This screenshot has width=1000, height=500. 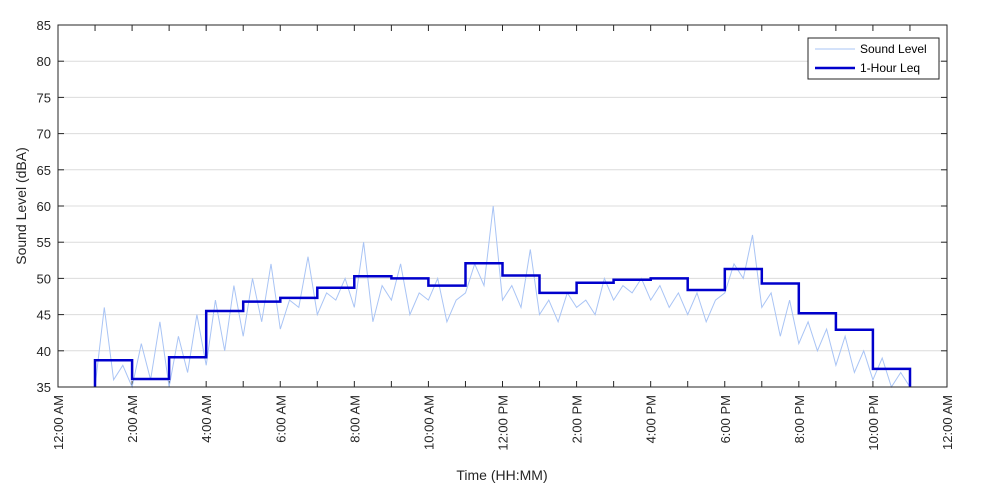 I want to click on x-tick-label: 4:00 PM, so click(x=651, y=419).